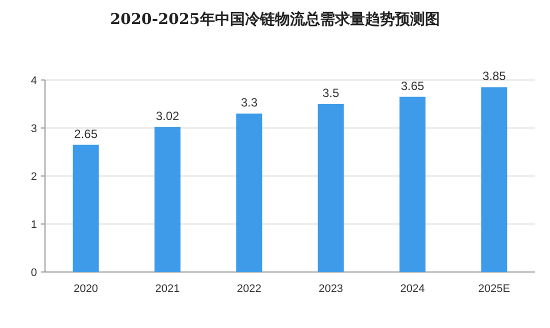 The width and height of the screenshot is (550, 328). Describe the element at coordinates (412, 85) in the screenshot. I see `data-label: 3.65` at that location.